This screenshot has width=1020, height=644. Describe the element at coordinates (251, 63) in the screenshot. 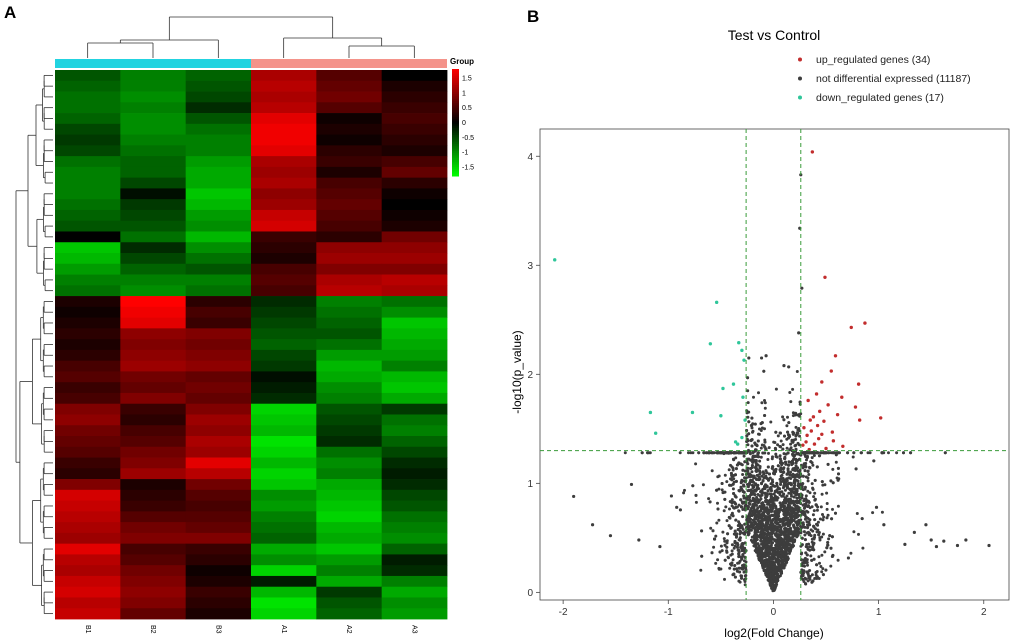

I see `group-annotation-bar` at that location.